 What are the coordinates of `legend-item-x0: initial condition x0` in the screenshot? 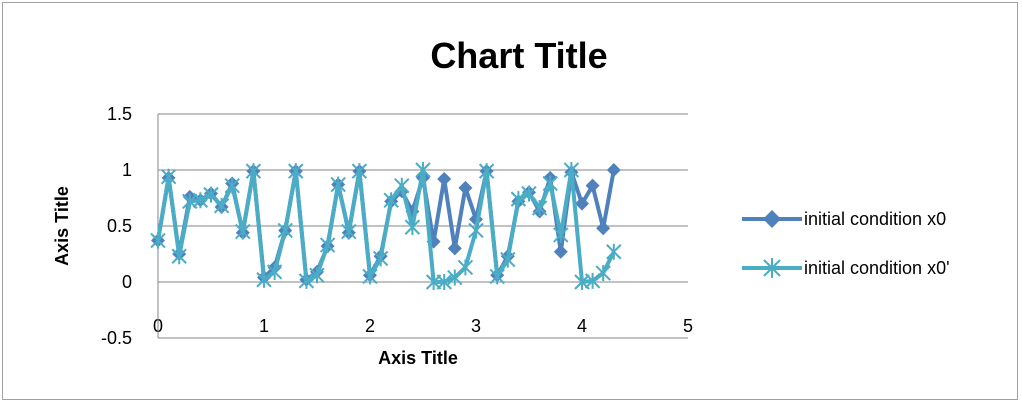 It's located at (844, 219).